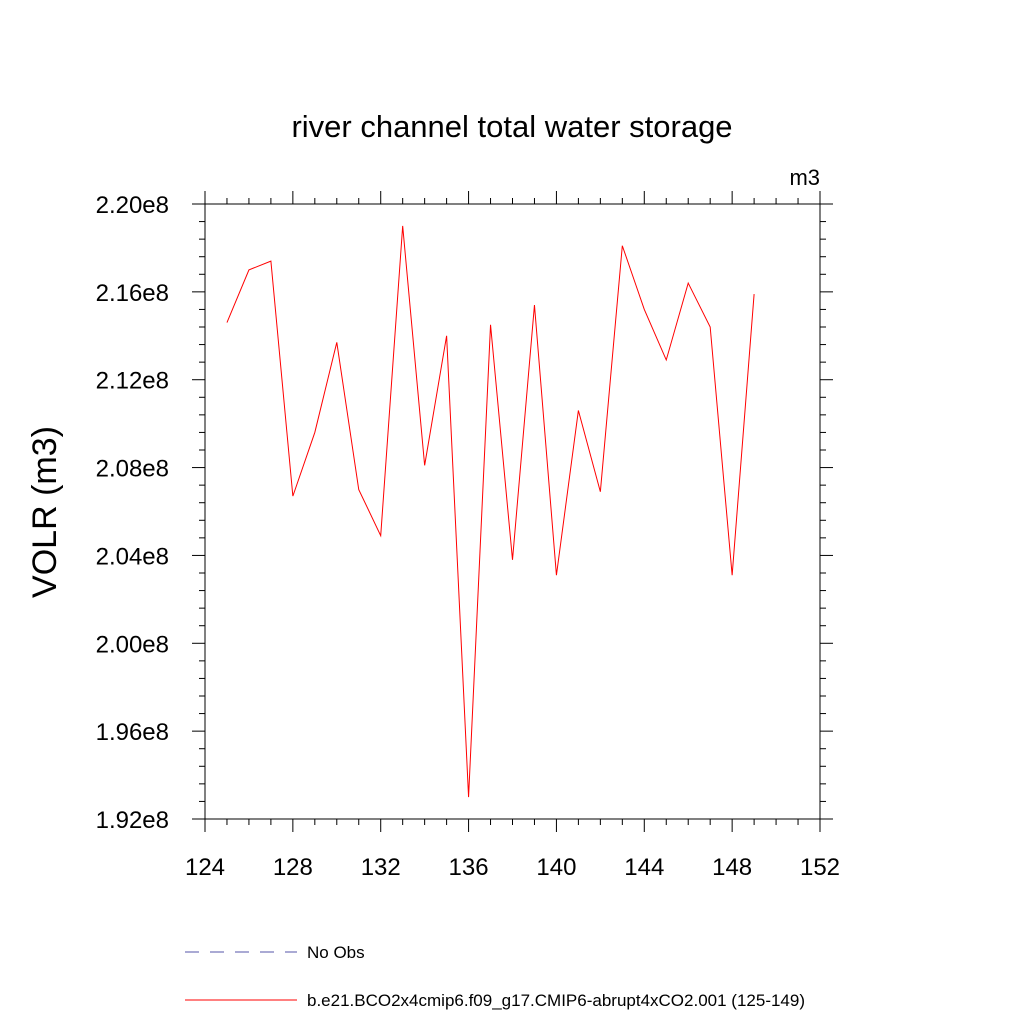  I want to click on chart-title: river channel total water storage, so click(511, 126).